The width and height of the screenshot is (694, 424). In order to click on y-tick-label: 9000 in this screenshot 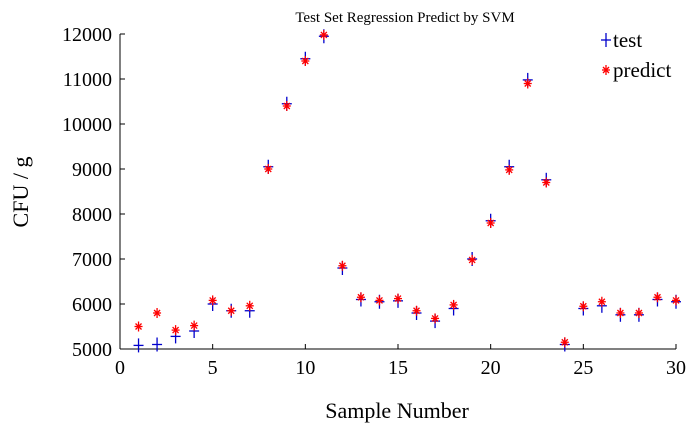, I will do `click(92, 170)`.